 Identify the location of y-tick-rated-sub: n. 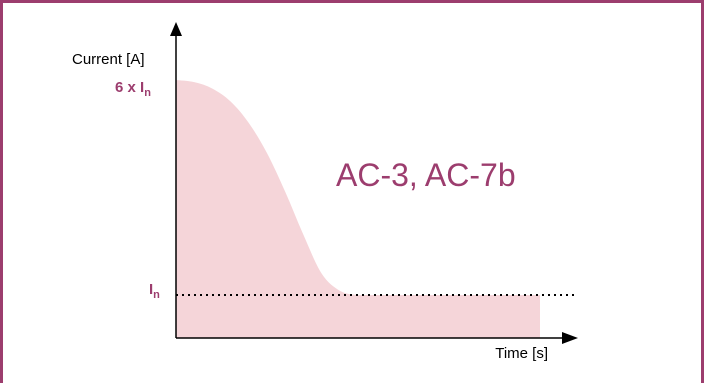
(156, 295).